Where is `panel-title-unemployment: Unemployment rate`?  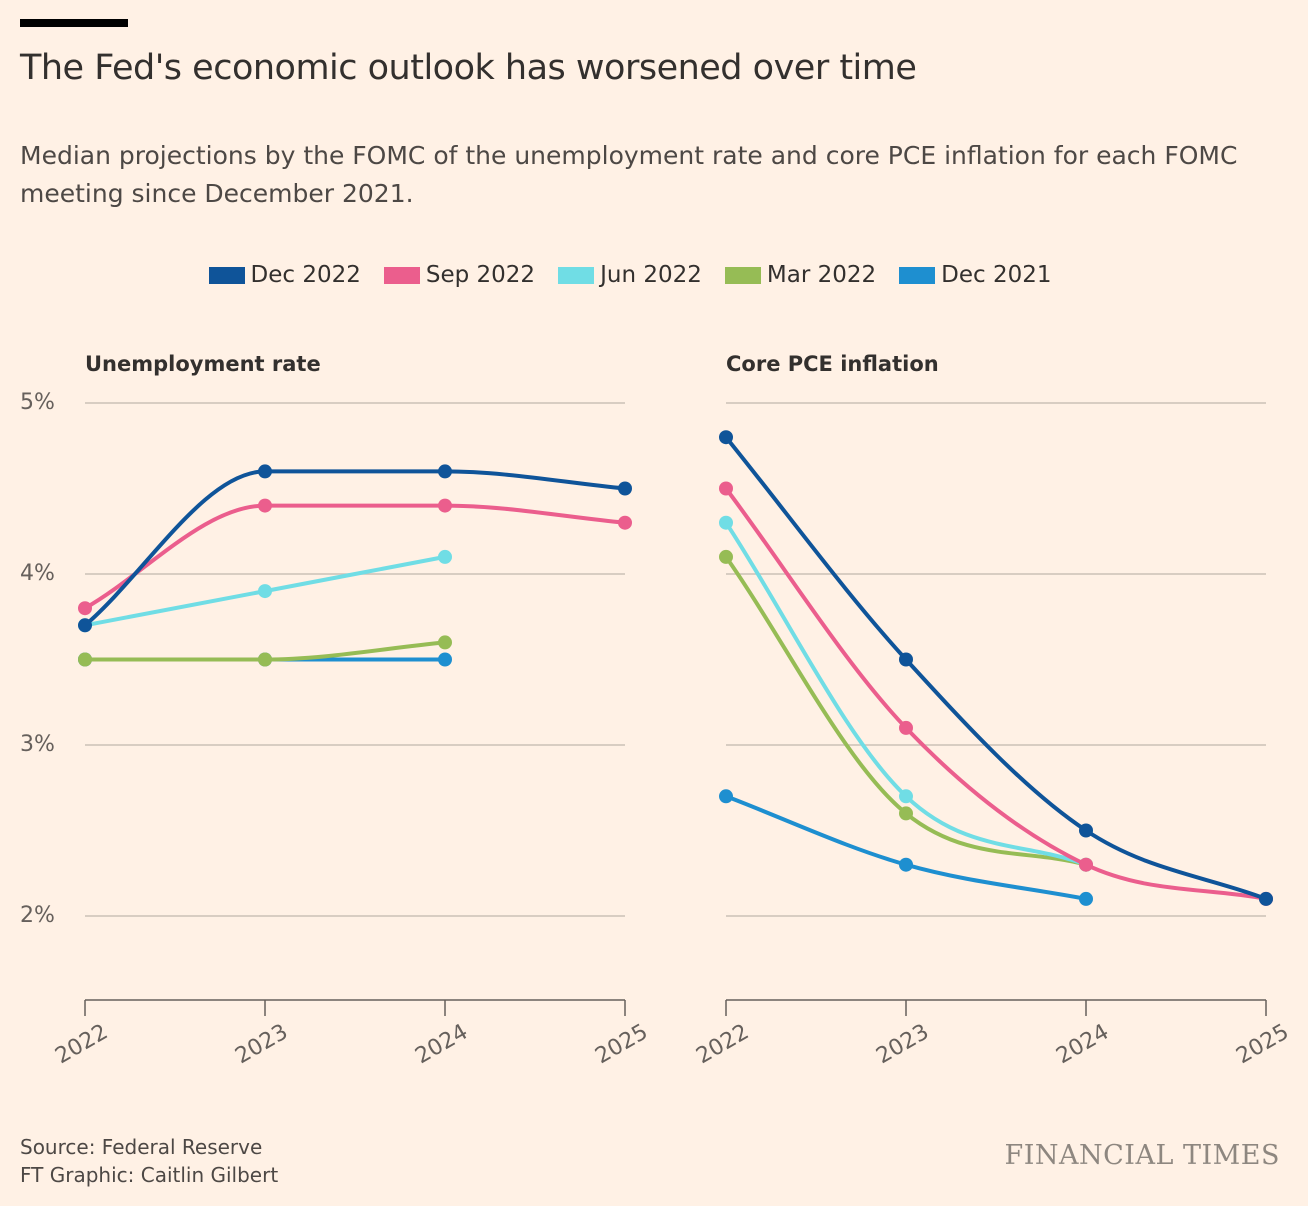
panel-title-unemployment: Unemployment rate is located at coordinates (203, 364).